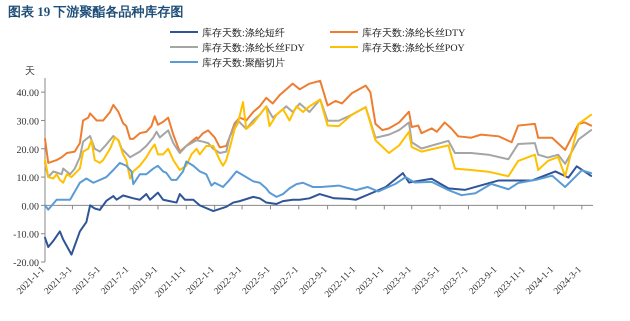  I want to click on y-tick-label: 10.00, so click(27, 178).